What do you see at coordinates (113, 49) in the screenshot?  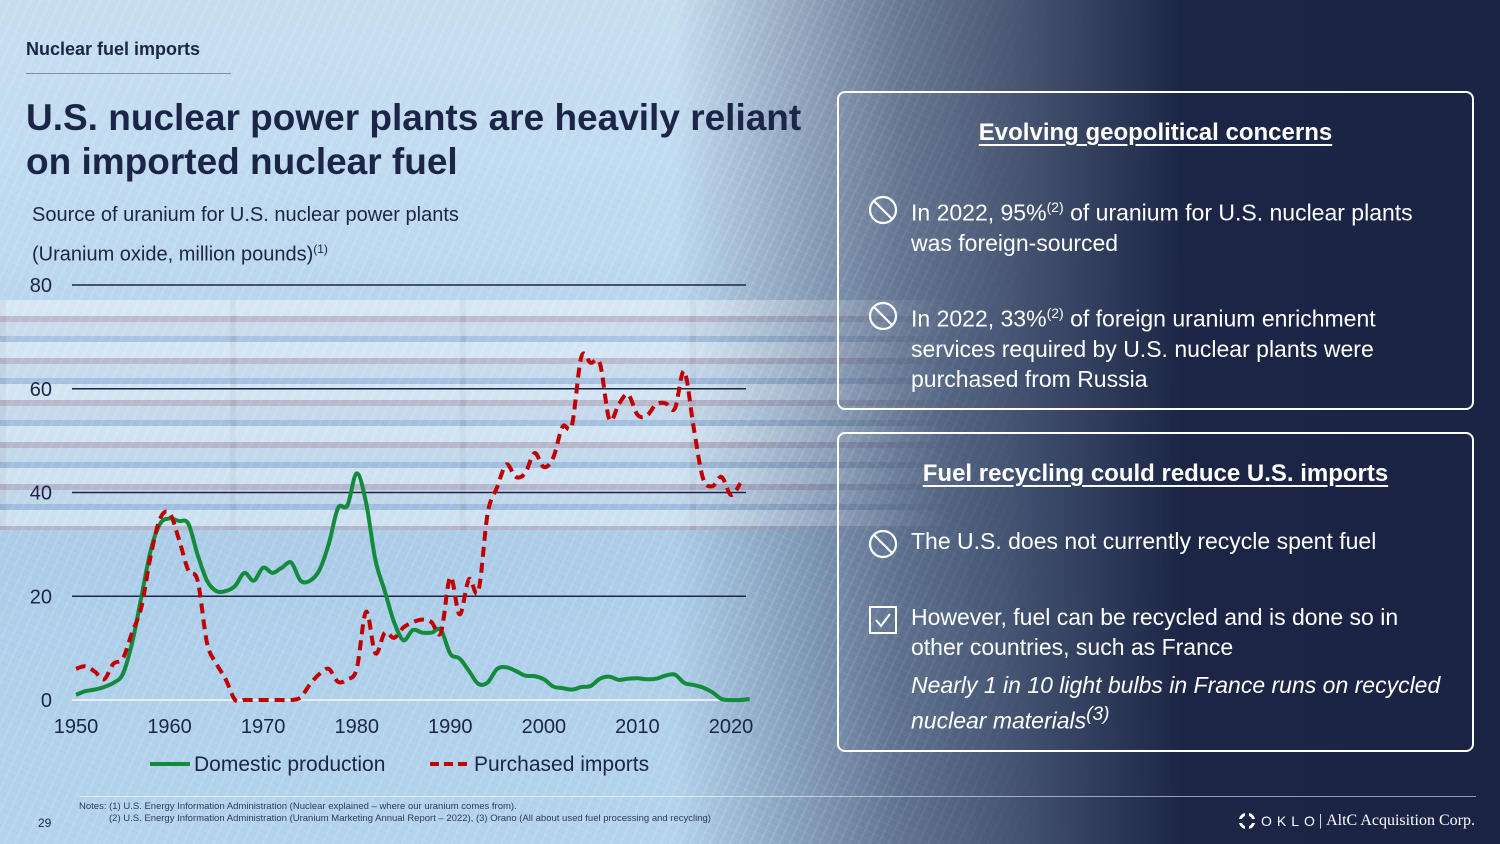 I see `section-label: Nuclear fuel imports` at bounding box center [113, 49].